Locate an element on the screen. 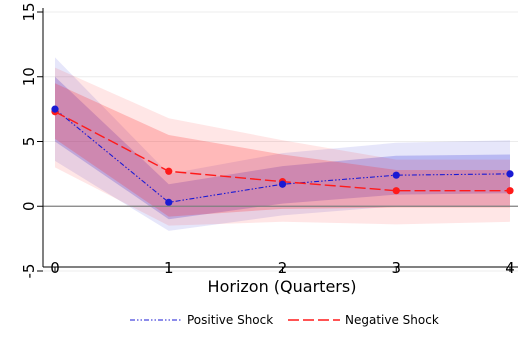  legend: Positive Shock Negative Shock is located at coordinates (284, 320).